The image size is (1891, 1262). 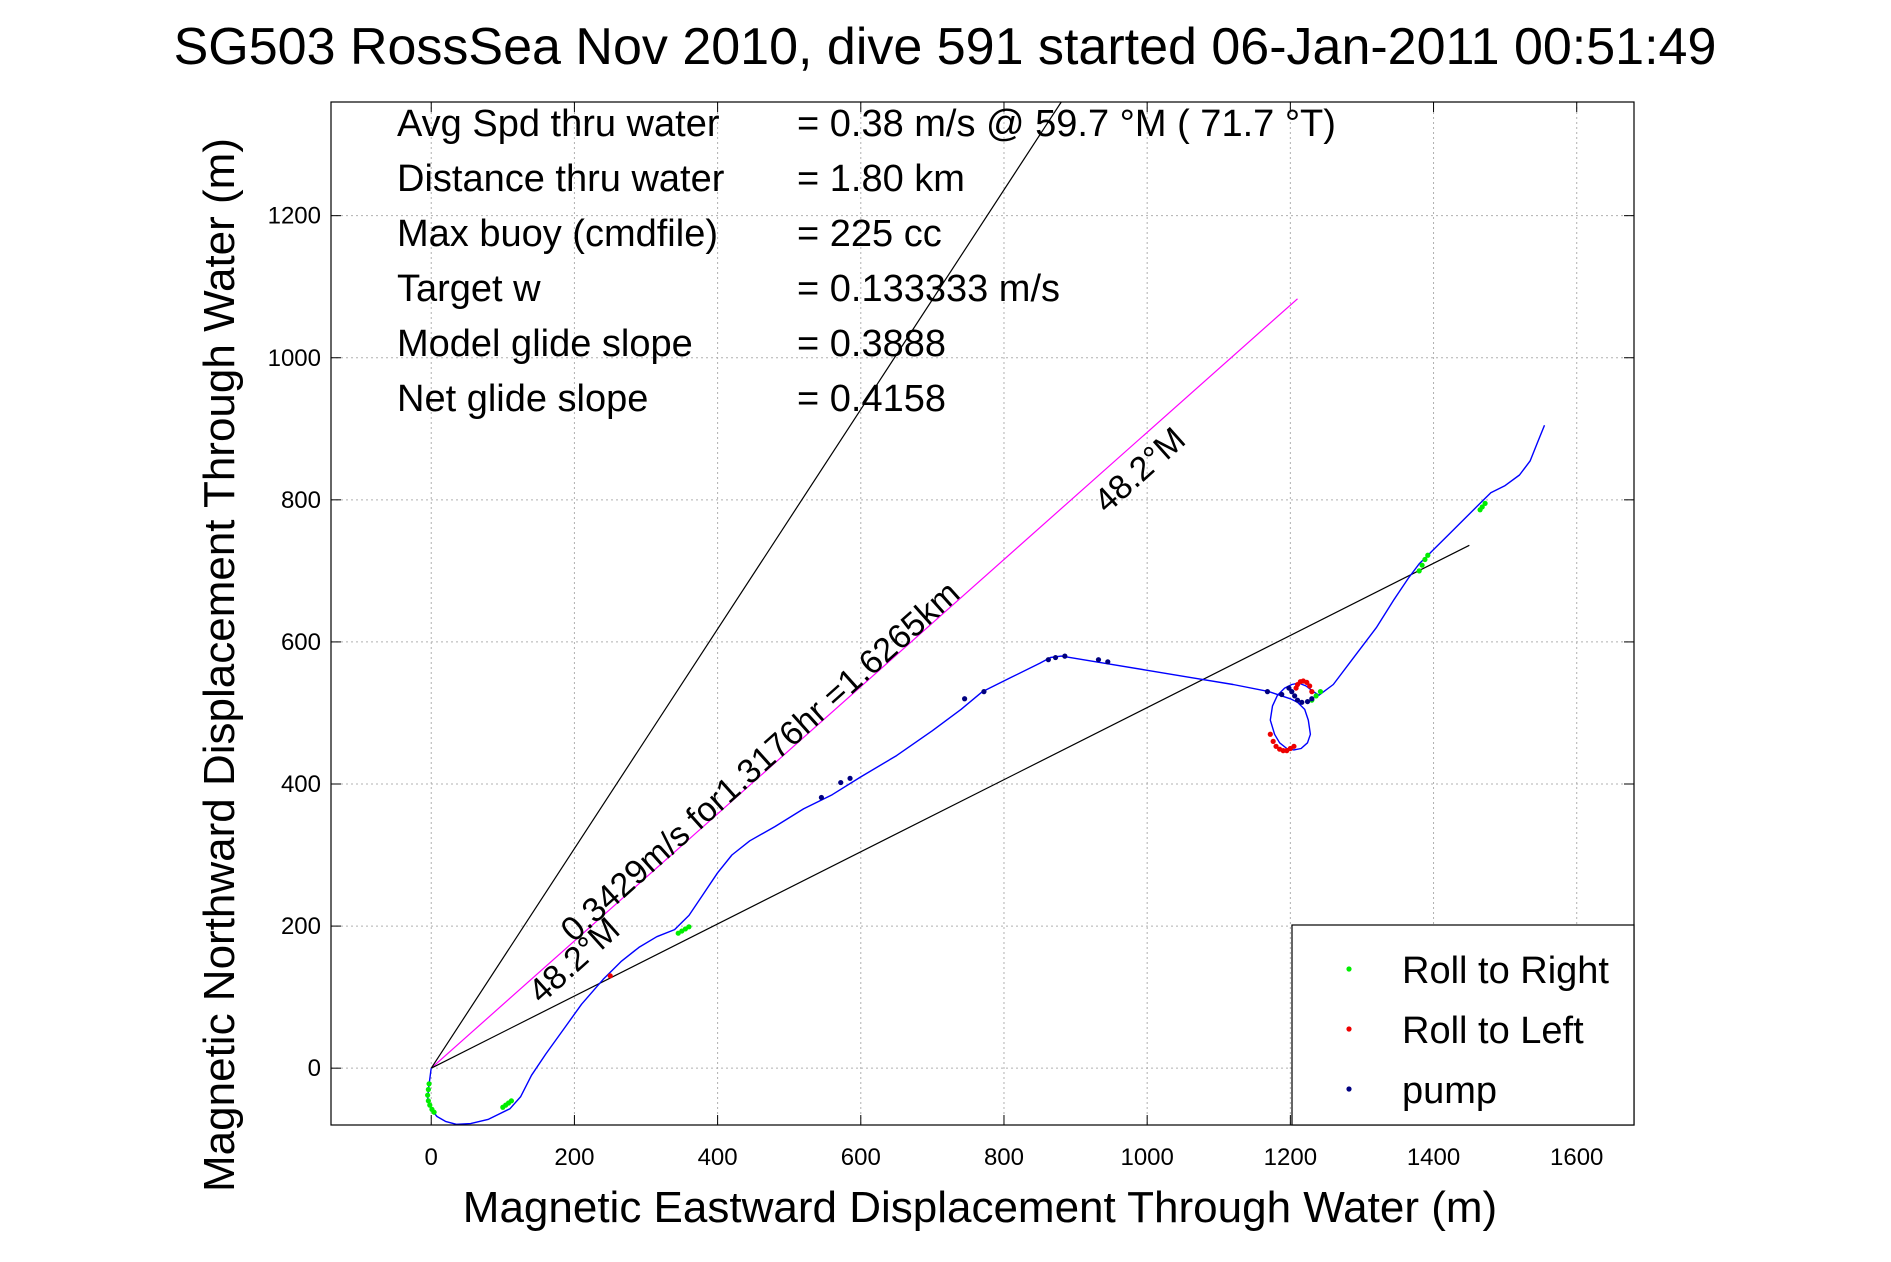 What do you see at coordinates (574, 1157) in the screenshot?
I see `x-tick-label: 200` at bounding box center [574, 1157].